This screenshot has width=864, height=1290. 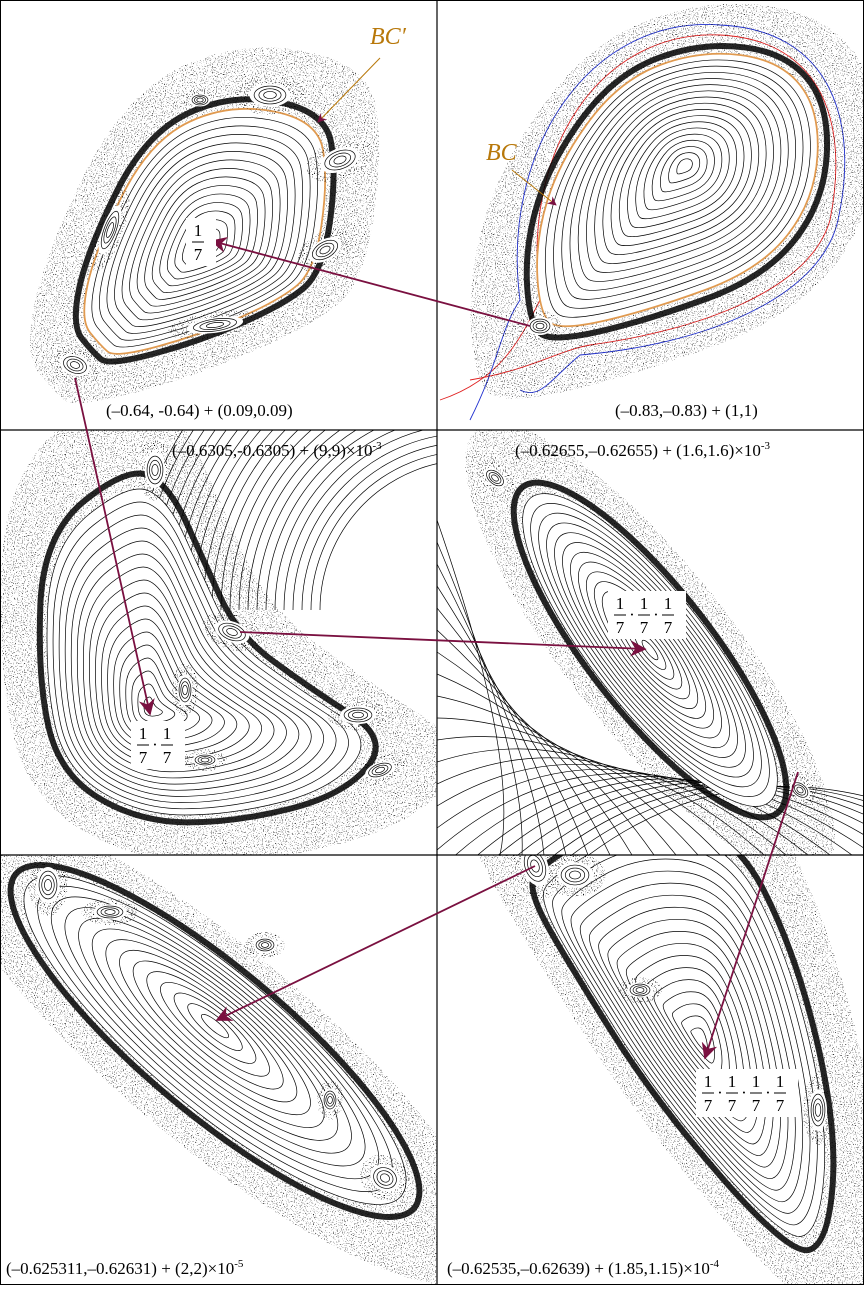 What do you see at coordinates (388, 37) in the screenshot?
I see `boundary-label: BC′` at bounding box center [388, 37].